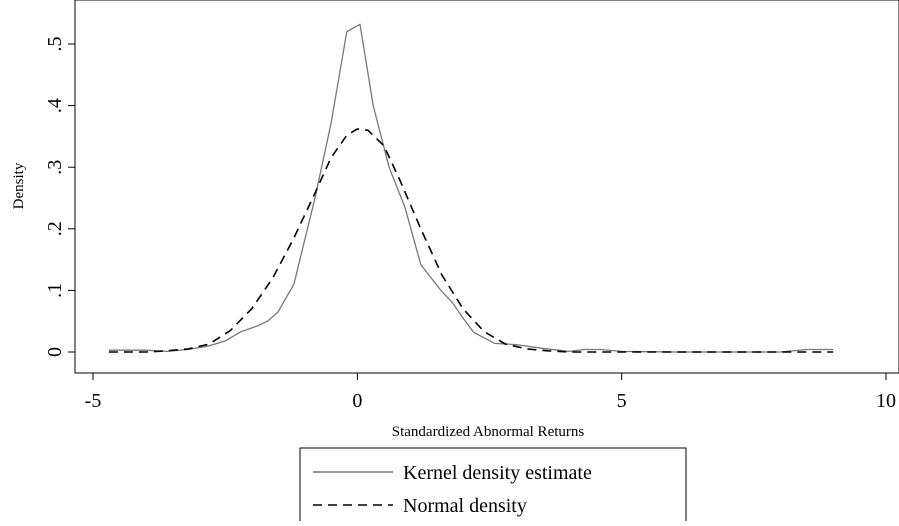  What do you see at coordinates (55, 352) in the screenshot?
I see `y-tick-label: 0` at bounding box center [55, 352].